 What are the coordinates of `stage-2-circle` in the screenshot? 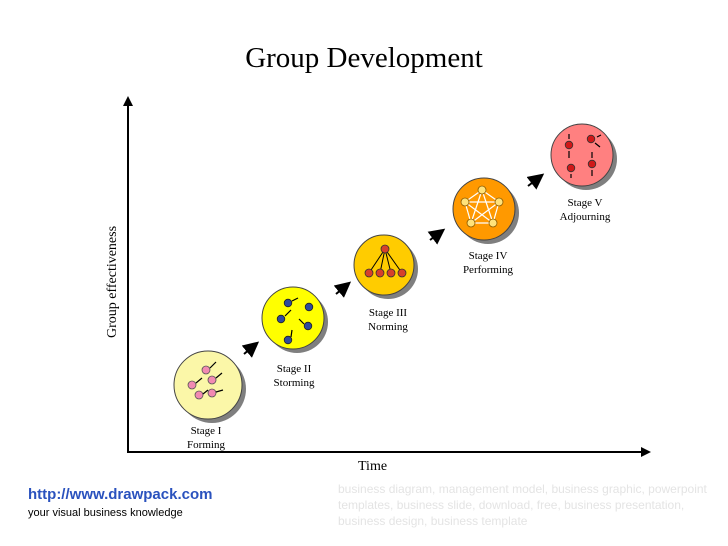 It's located at (296, 323).